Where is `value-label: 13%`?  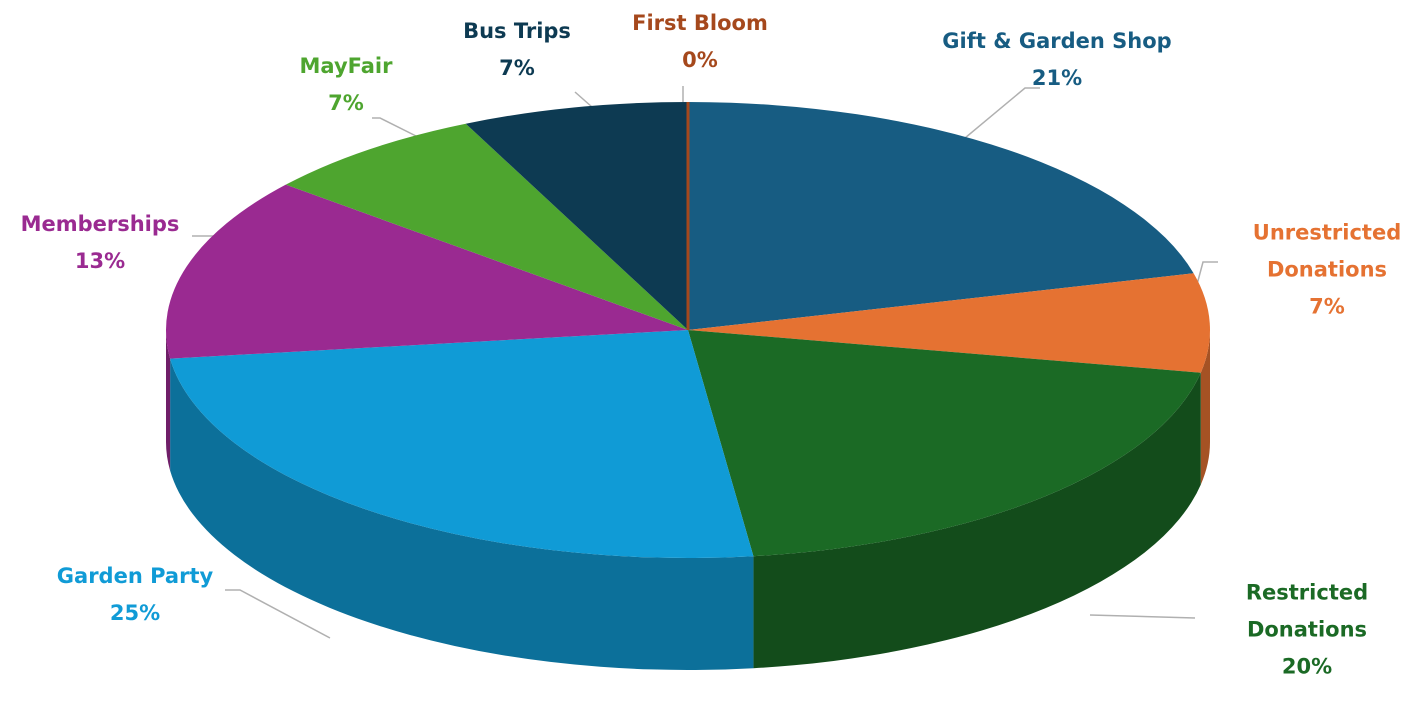
value-label: 13% is located at coordinates (100, 261).